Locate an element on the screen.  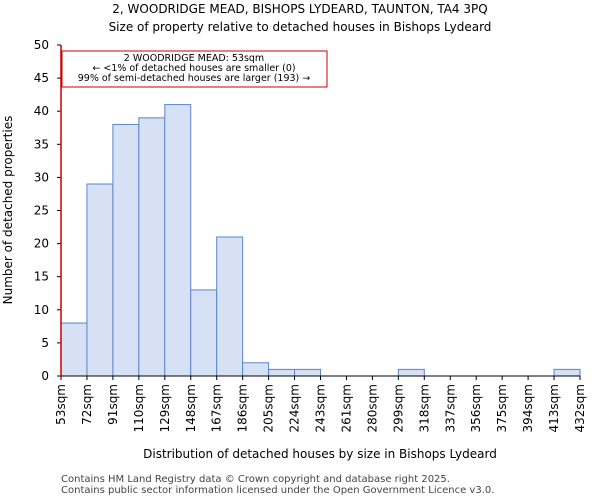
bar-53sqm is located at coordinates (74, 349).